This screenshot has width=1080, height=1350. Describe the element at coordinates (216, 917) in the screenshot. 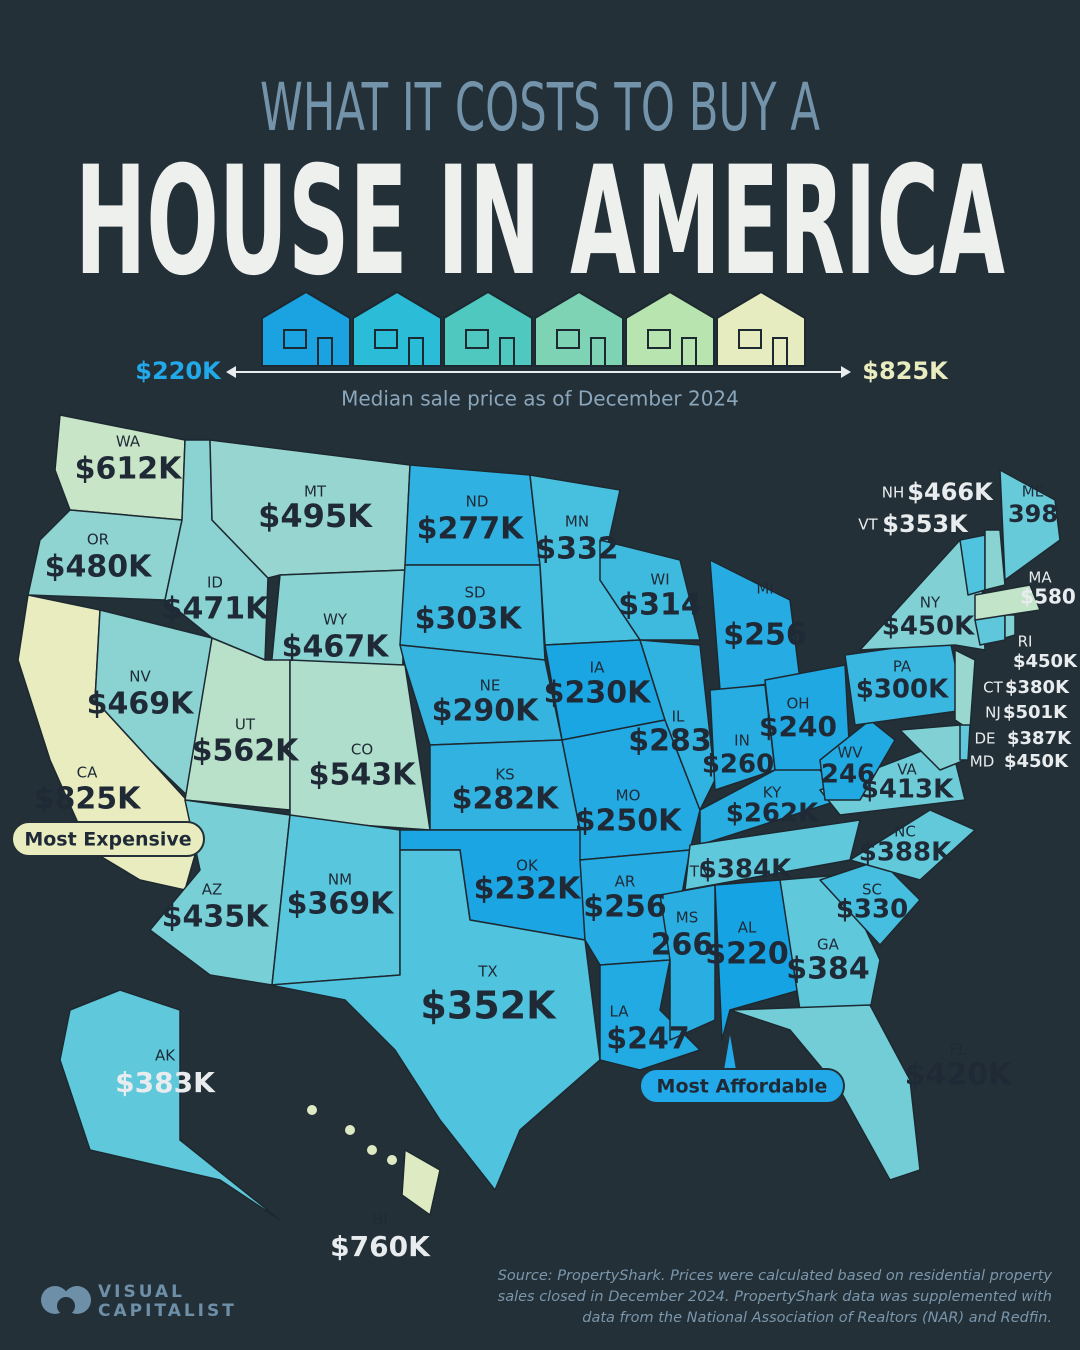

I see `state-price: $435K` at that location.